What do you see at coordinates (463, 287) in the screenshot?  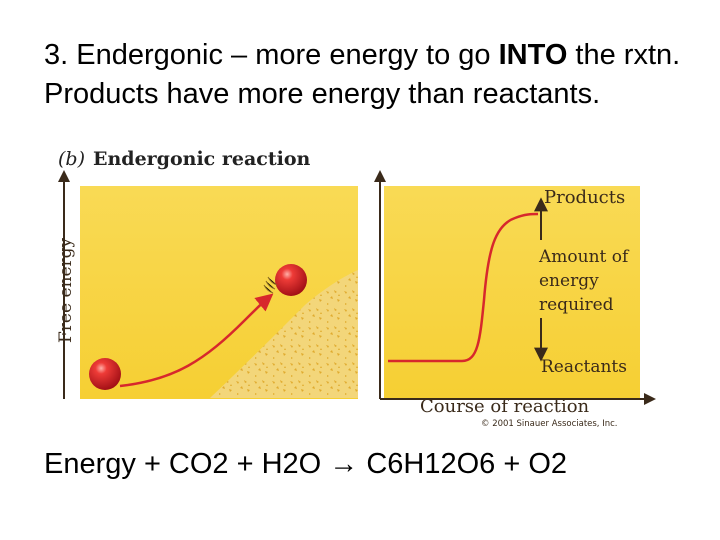 I see `reaction-curve` at bounding box center [463, 287].